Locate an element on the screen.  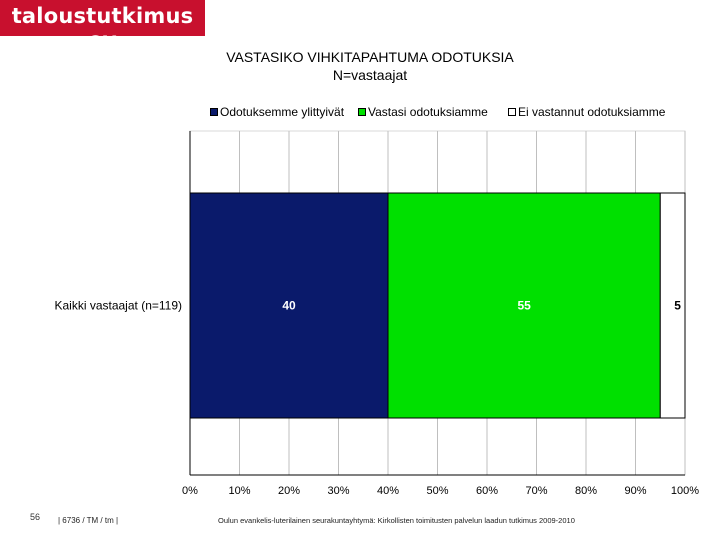
legend-item-3: Ei vastannut odotuksiamme is located at coordinates (586, 112).